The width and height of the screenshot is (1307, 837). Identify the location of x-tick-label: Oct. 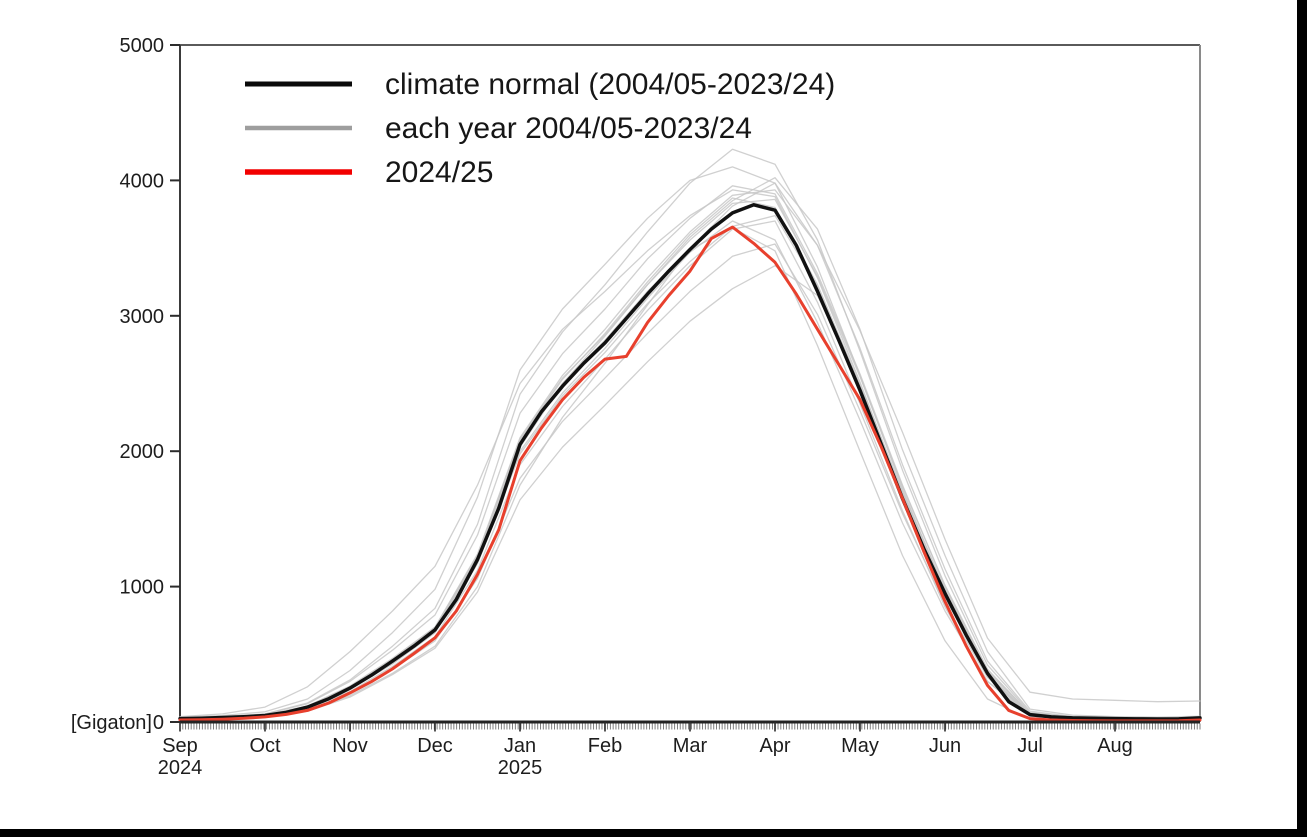
(265, 746).